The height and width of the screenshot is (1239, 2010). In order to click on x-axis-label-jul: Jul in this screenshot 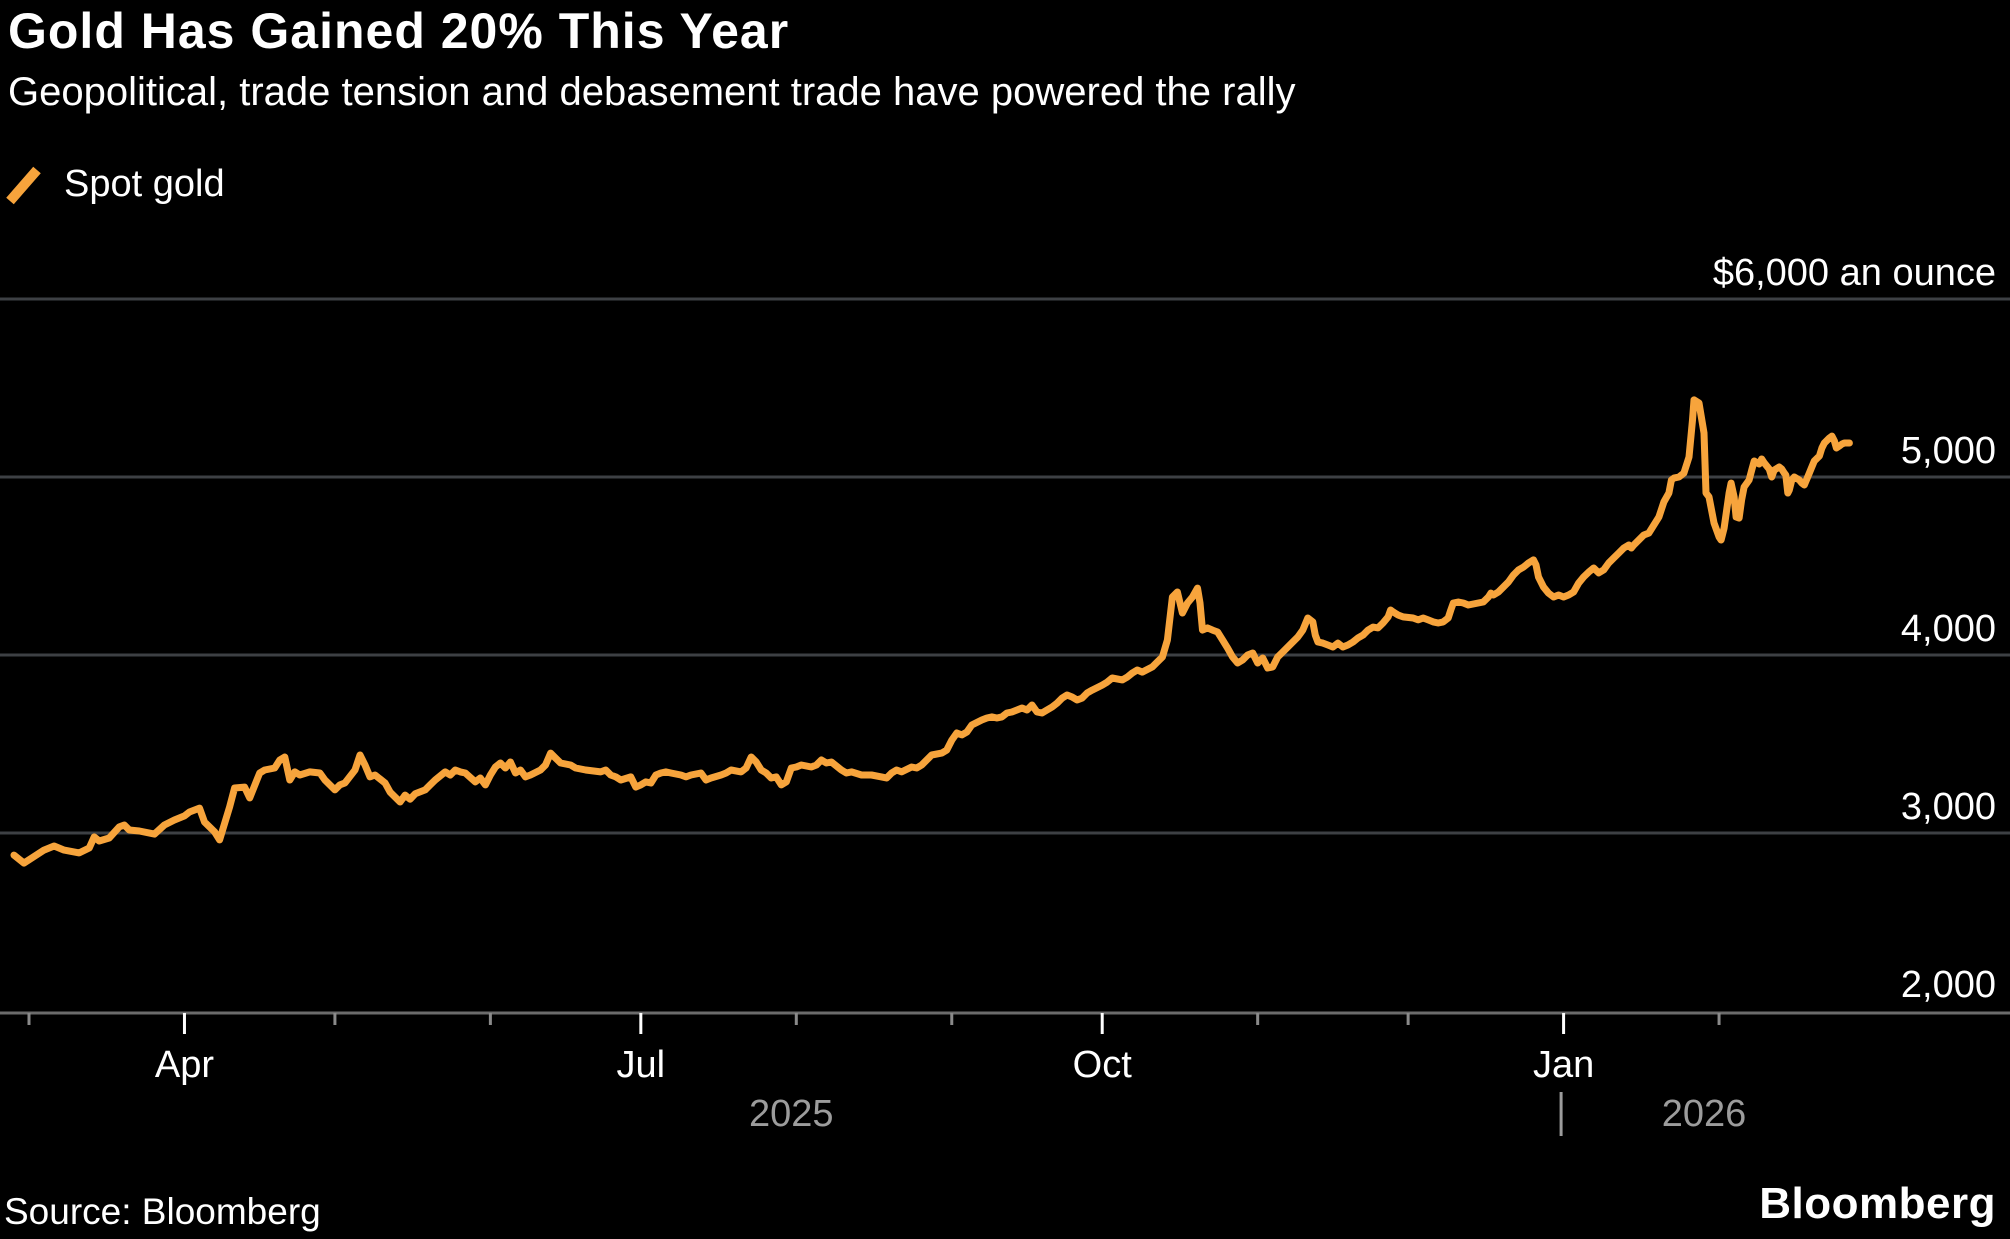, I will do `click(641, 1065)`.